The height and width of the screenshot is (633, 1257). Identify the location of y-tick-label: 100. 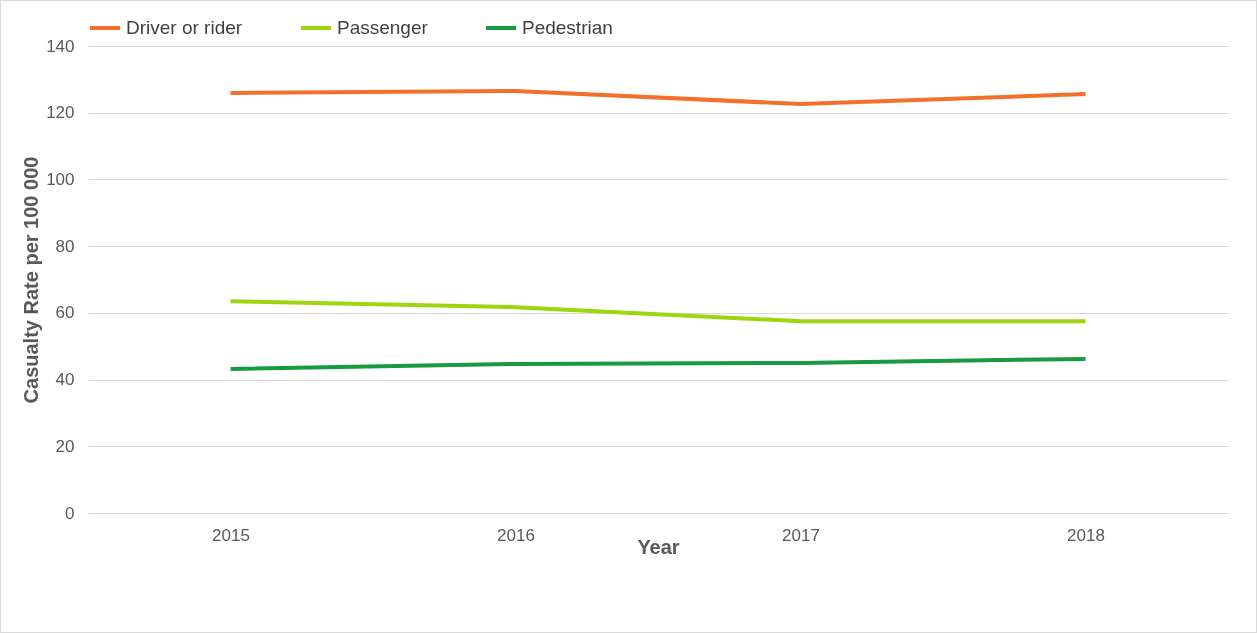
(60, 179).